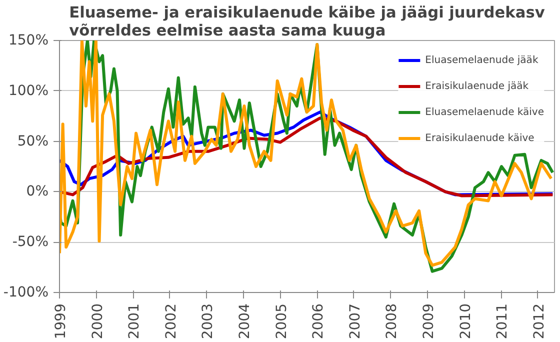 The image size is (560, 342). I want to click on x-tick-label: 2000, so click(98, 321).